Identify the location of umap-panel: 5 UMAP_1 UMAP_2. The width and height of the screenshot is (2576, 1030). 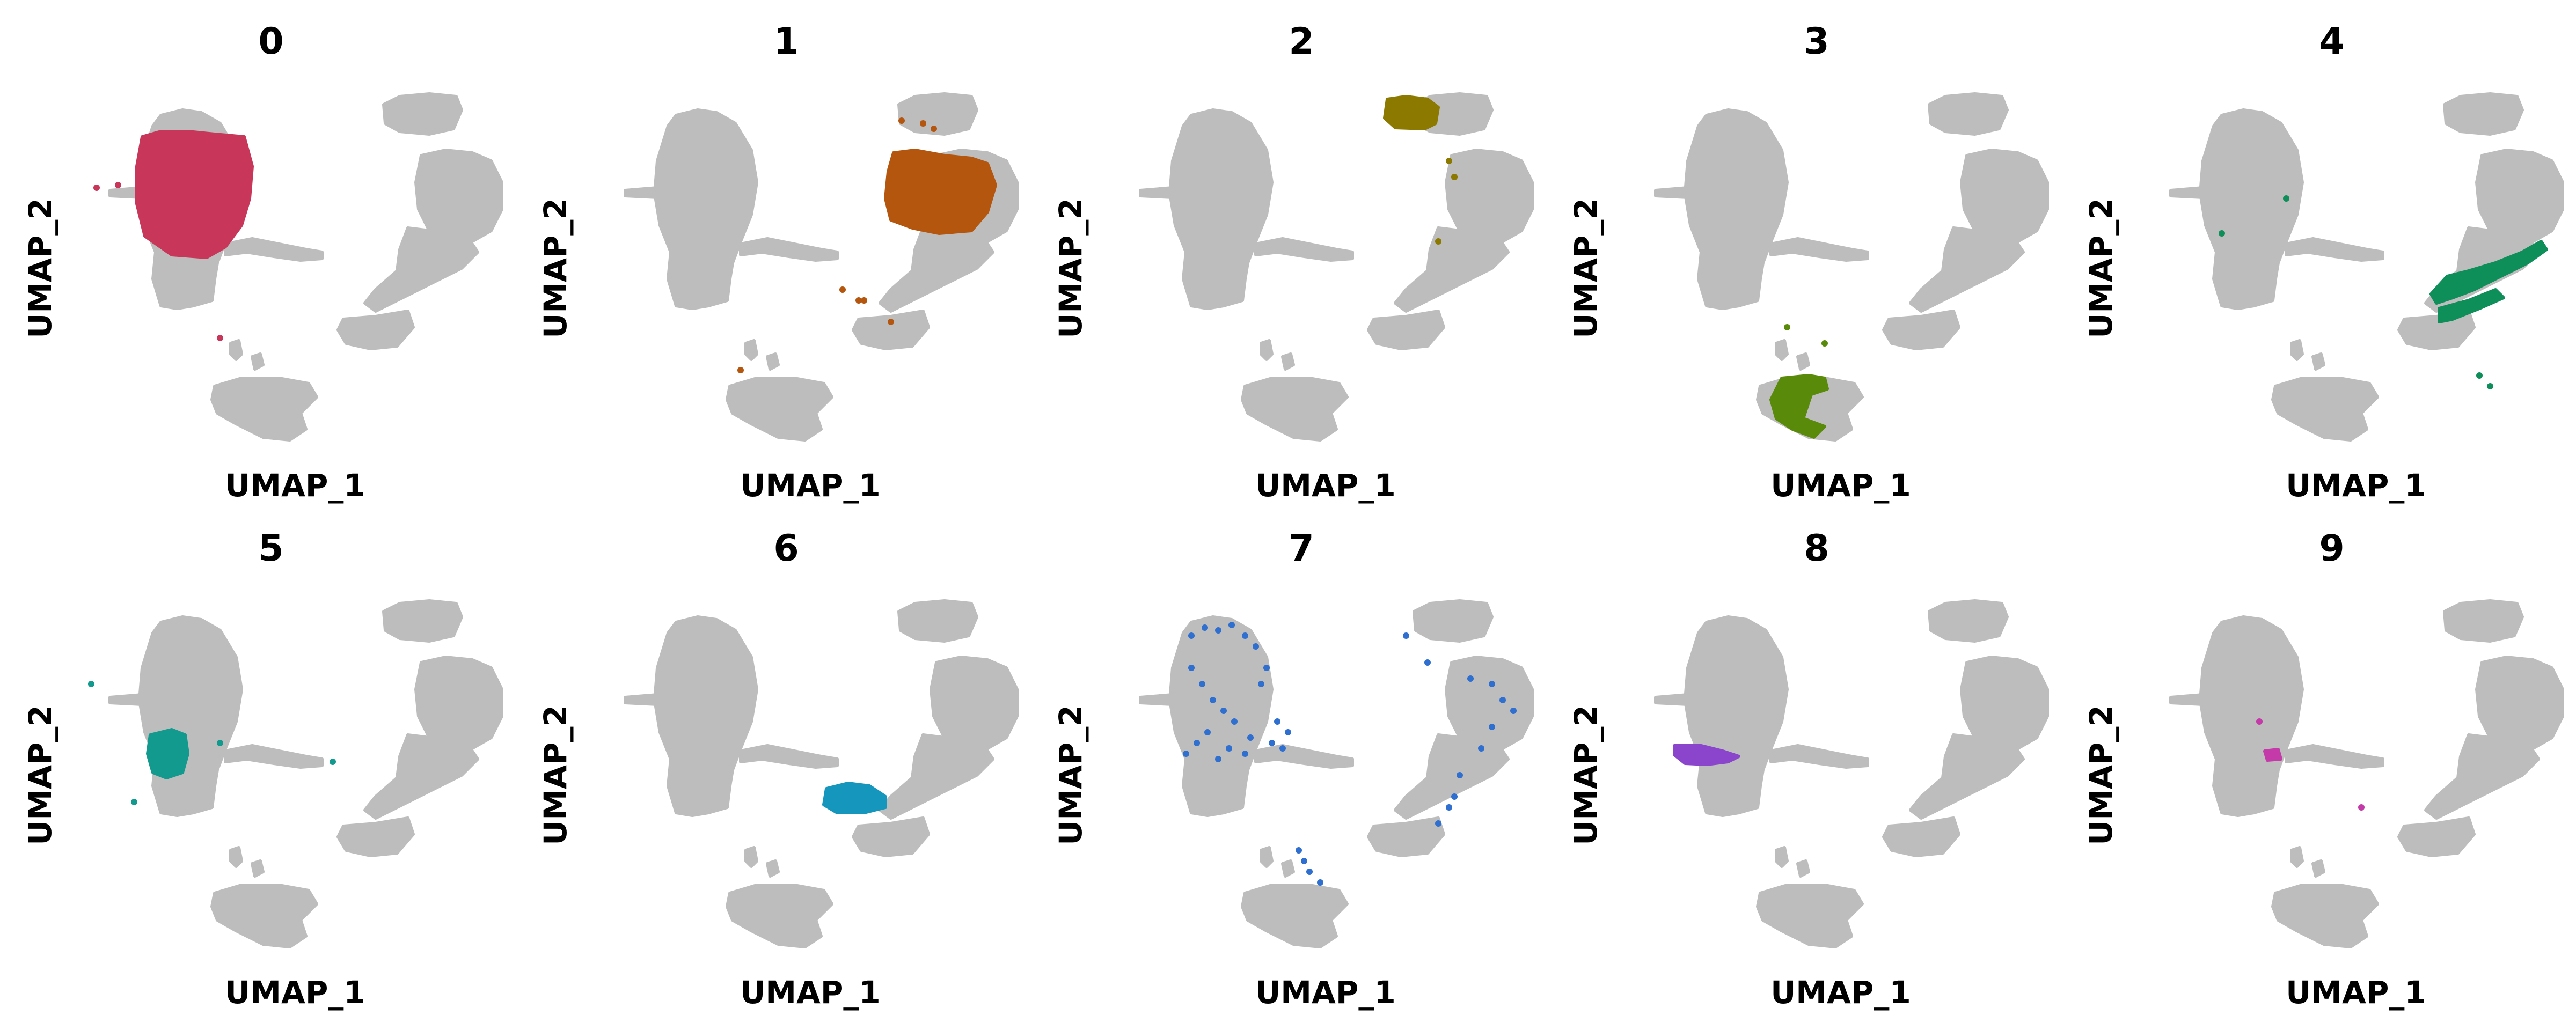
(262, 769).